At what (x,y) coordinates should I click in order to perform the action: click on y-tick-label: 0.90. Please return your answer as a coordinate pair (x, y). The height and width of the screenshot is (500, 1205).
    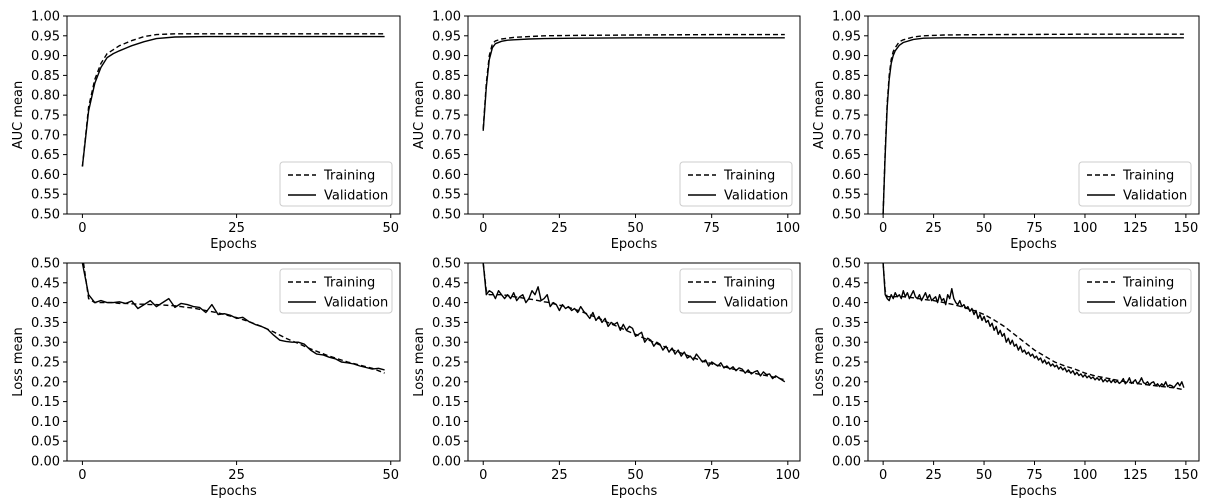
    Looking at the image, I should click on (45, 56).